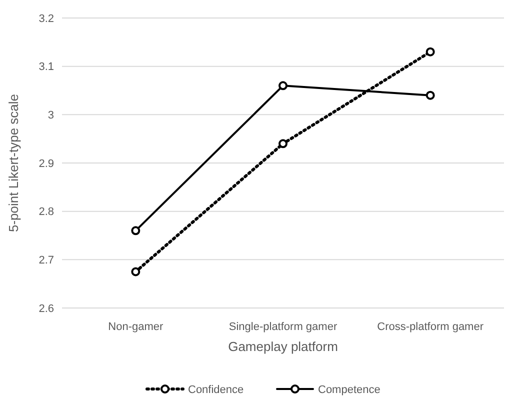 This screenshot has height=407, width=514. I want to click on y-axis-title: 5-point Likert-type scale, so click(13, 163).